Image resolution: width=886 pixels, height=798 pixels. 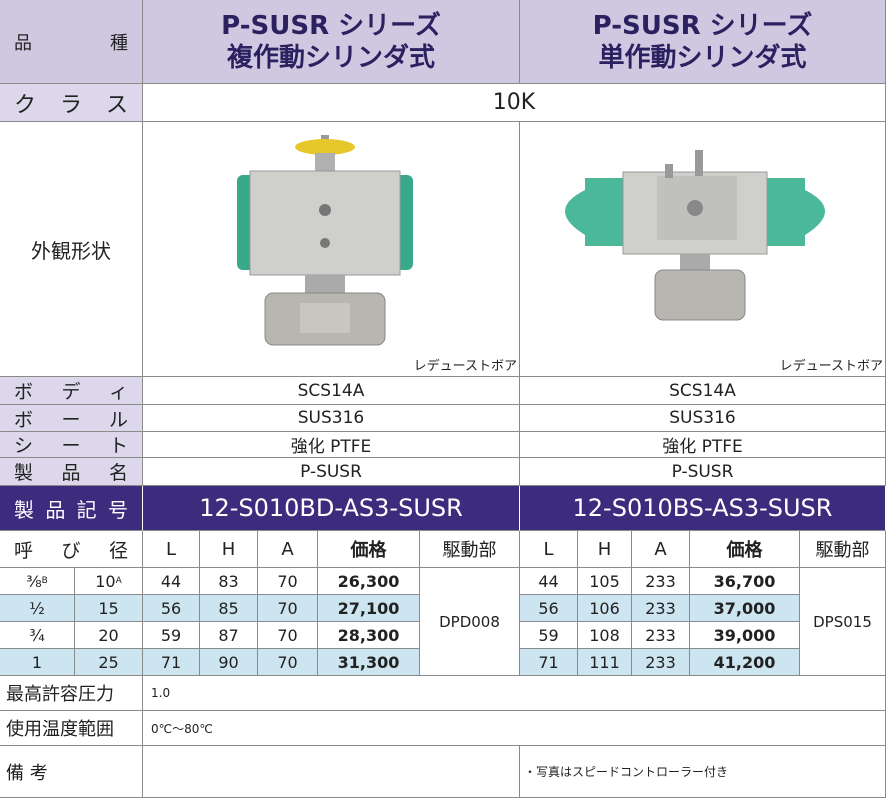 I want to click on size-inch: ½, so click(x=37, y=608).